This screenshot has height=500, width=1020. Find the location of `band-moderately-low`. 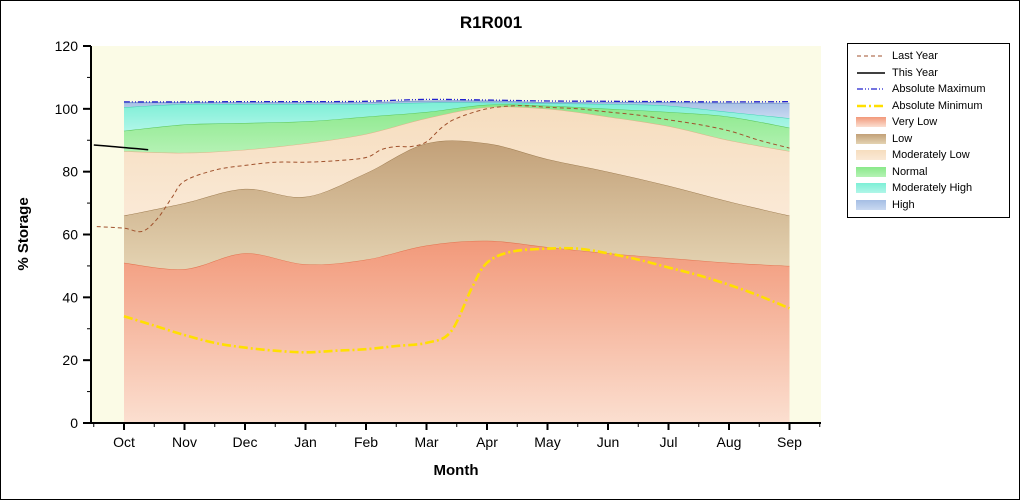

band-moderately-low is located at coordinates (457, 161).